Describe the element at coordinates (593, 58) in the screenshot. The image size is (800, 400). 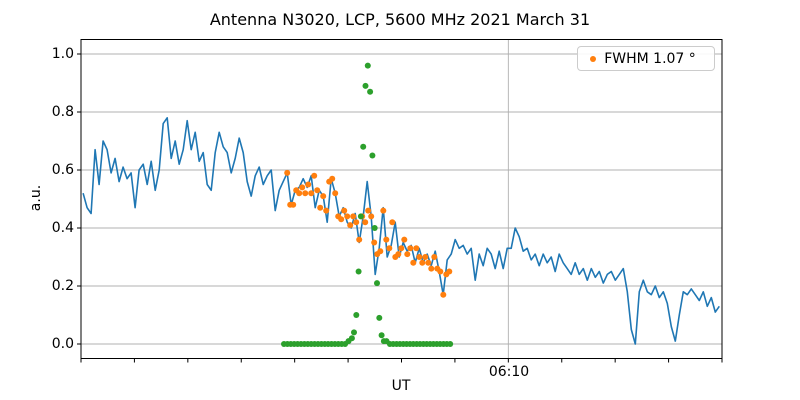
I see `legend-marker-dot-icon` at that location.